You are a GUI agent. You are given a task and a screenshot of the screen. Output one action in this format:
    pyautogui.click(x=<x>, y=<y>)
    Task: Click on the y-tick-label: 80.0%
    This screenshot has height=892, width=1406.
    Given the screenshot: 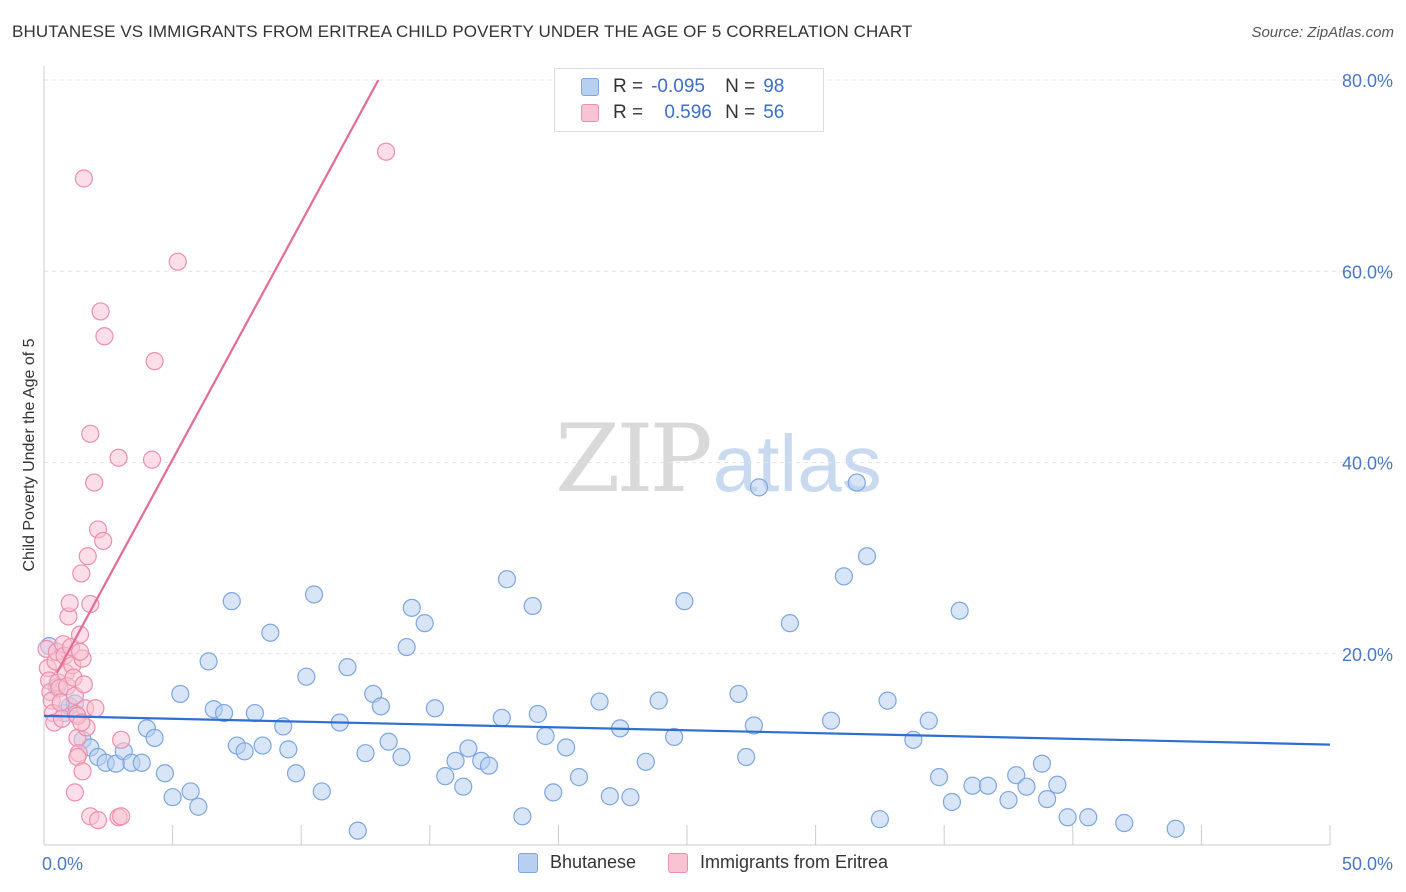 What is the action you would take?
    pyautogui.click(x=1367, y=81)
    